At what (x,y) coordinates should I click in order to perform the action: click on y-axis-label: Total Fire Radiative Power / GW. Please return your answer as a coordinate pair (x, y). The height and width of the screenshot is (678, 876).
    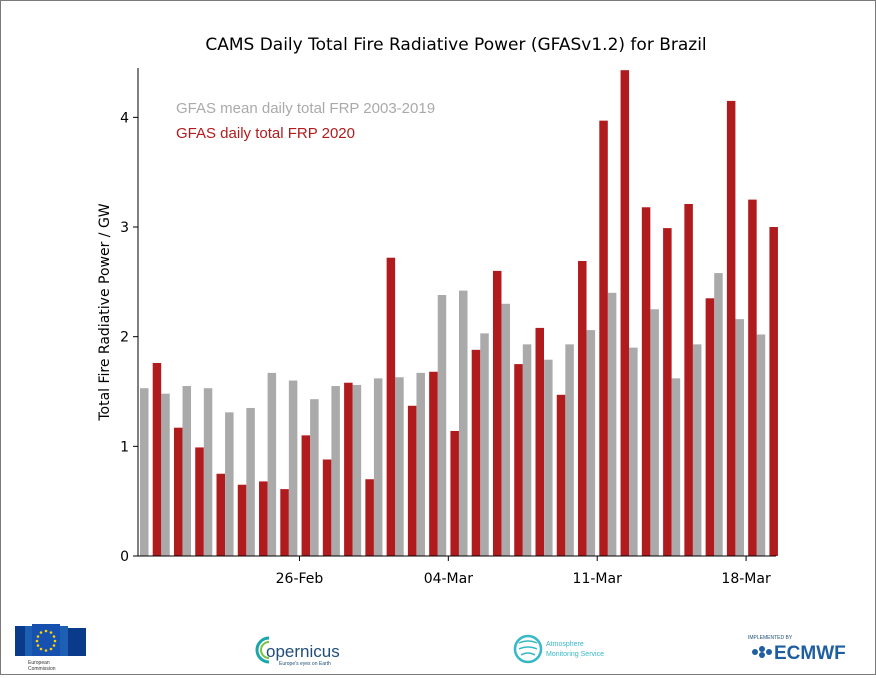
    Looking at the image, I should click on (105, 312).